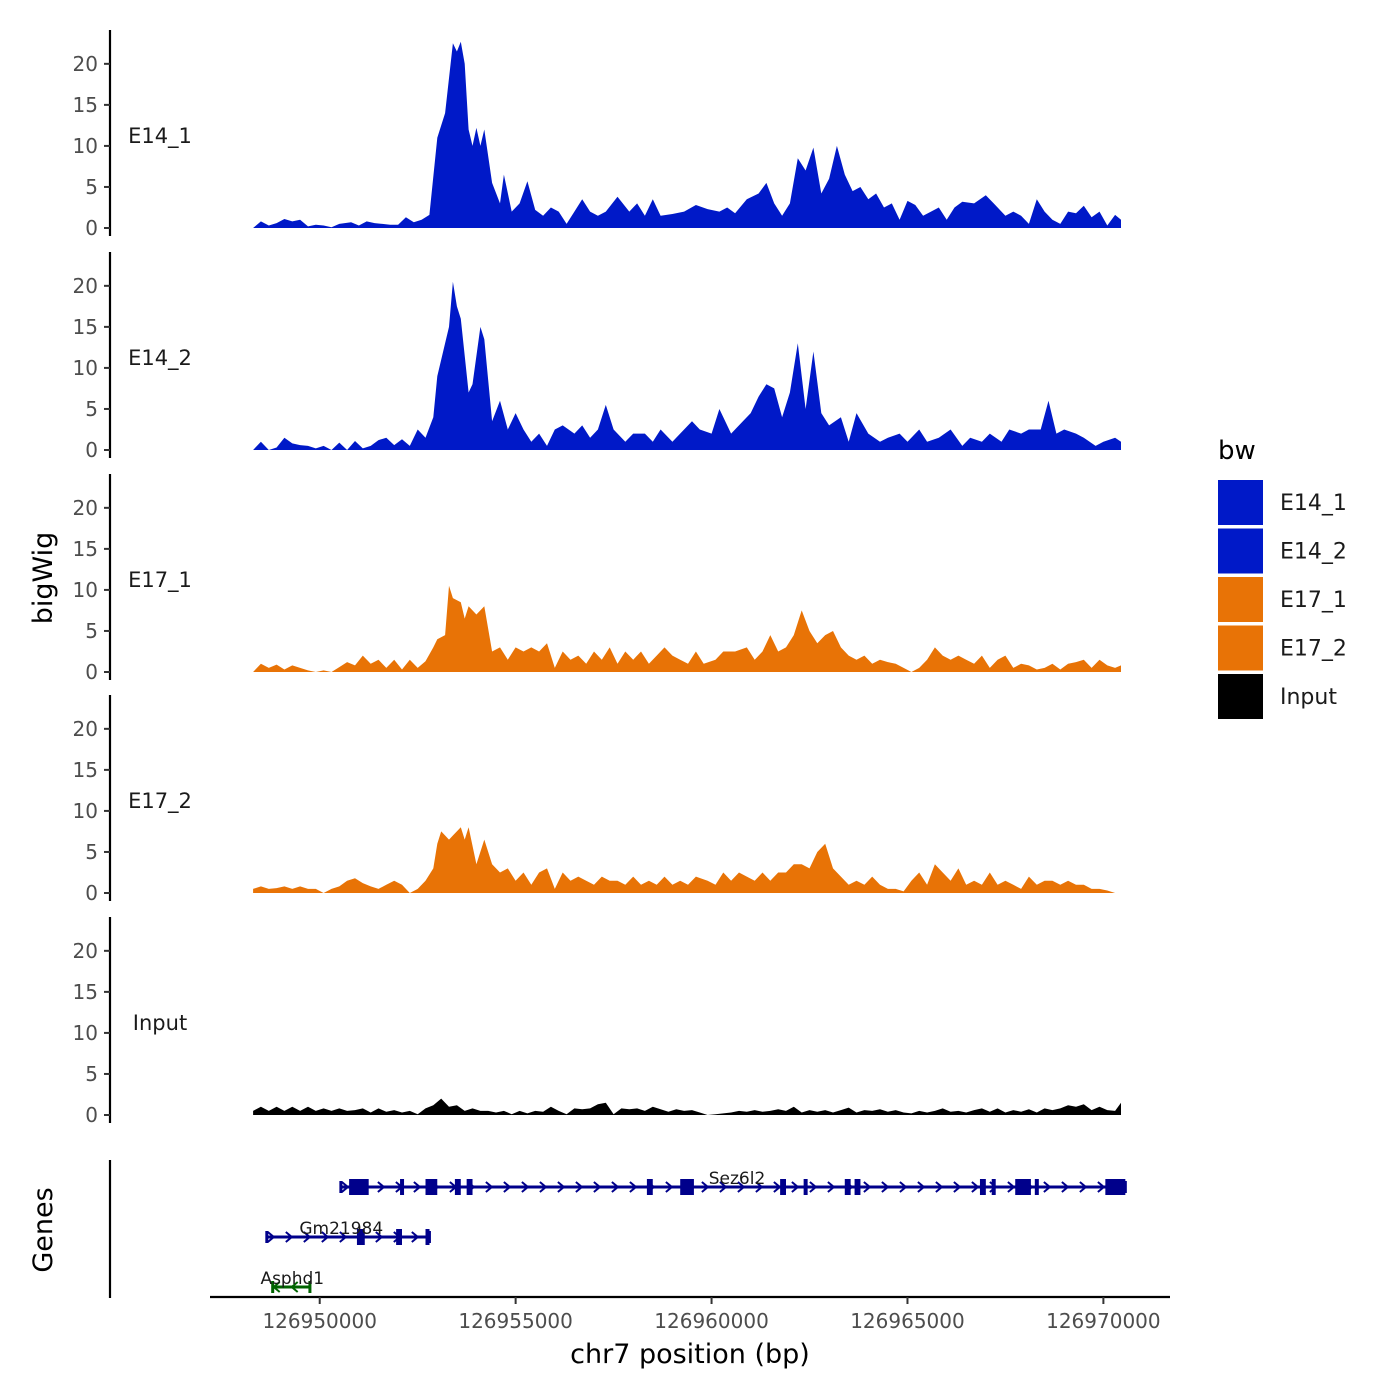 The width and height of the screenshot is (1400, 1400). I want to click on legend: bw E14_1 E14_2 E17_1 E17_2 Input, so click(1282, 577).